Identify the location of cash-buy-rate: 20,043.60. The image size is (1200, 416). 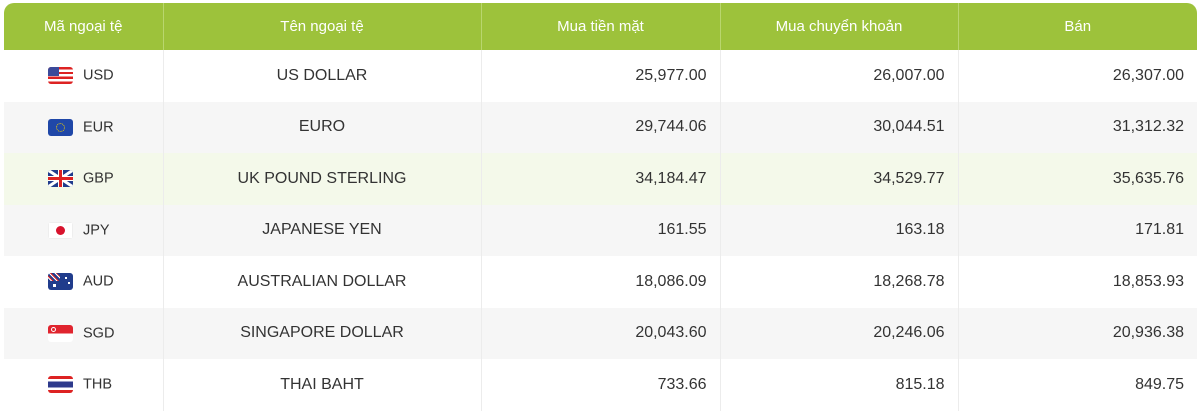
(601, 333).